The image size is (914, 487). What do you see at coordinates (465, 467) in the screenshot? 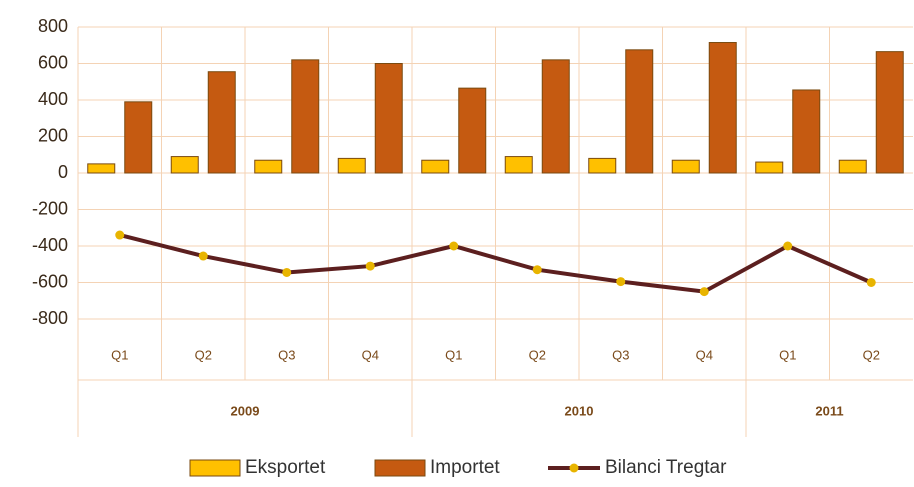
I see `legend-label: Importet` at bounding box center [465, 467].